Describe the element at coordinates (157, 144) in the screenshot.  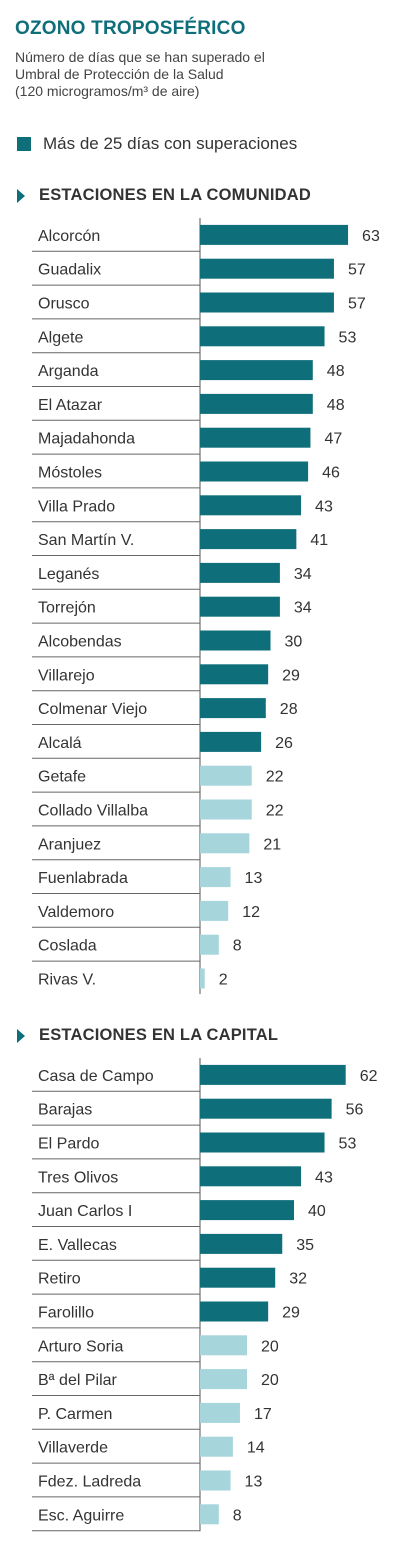
I see `legend: Más de 25 días con superaciones` at that location.